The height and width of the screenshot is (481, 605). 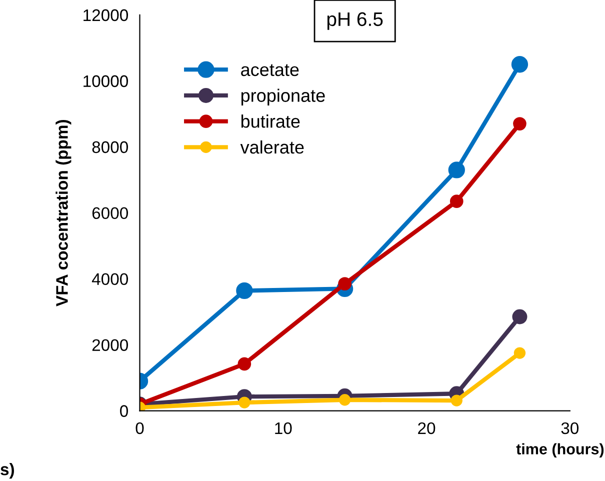 I want to click on chart-title: pH 6.5, so click(x=355, y=21).